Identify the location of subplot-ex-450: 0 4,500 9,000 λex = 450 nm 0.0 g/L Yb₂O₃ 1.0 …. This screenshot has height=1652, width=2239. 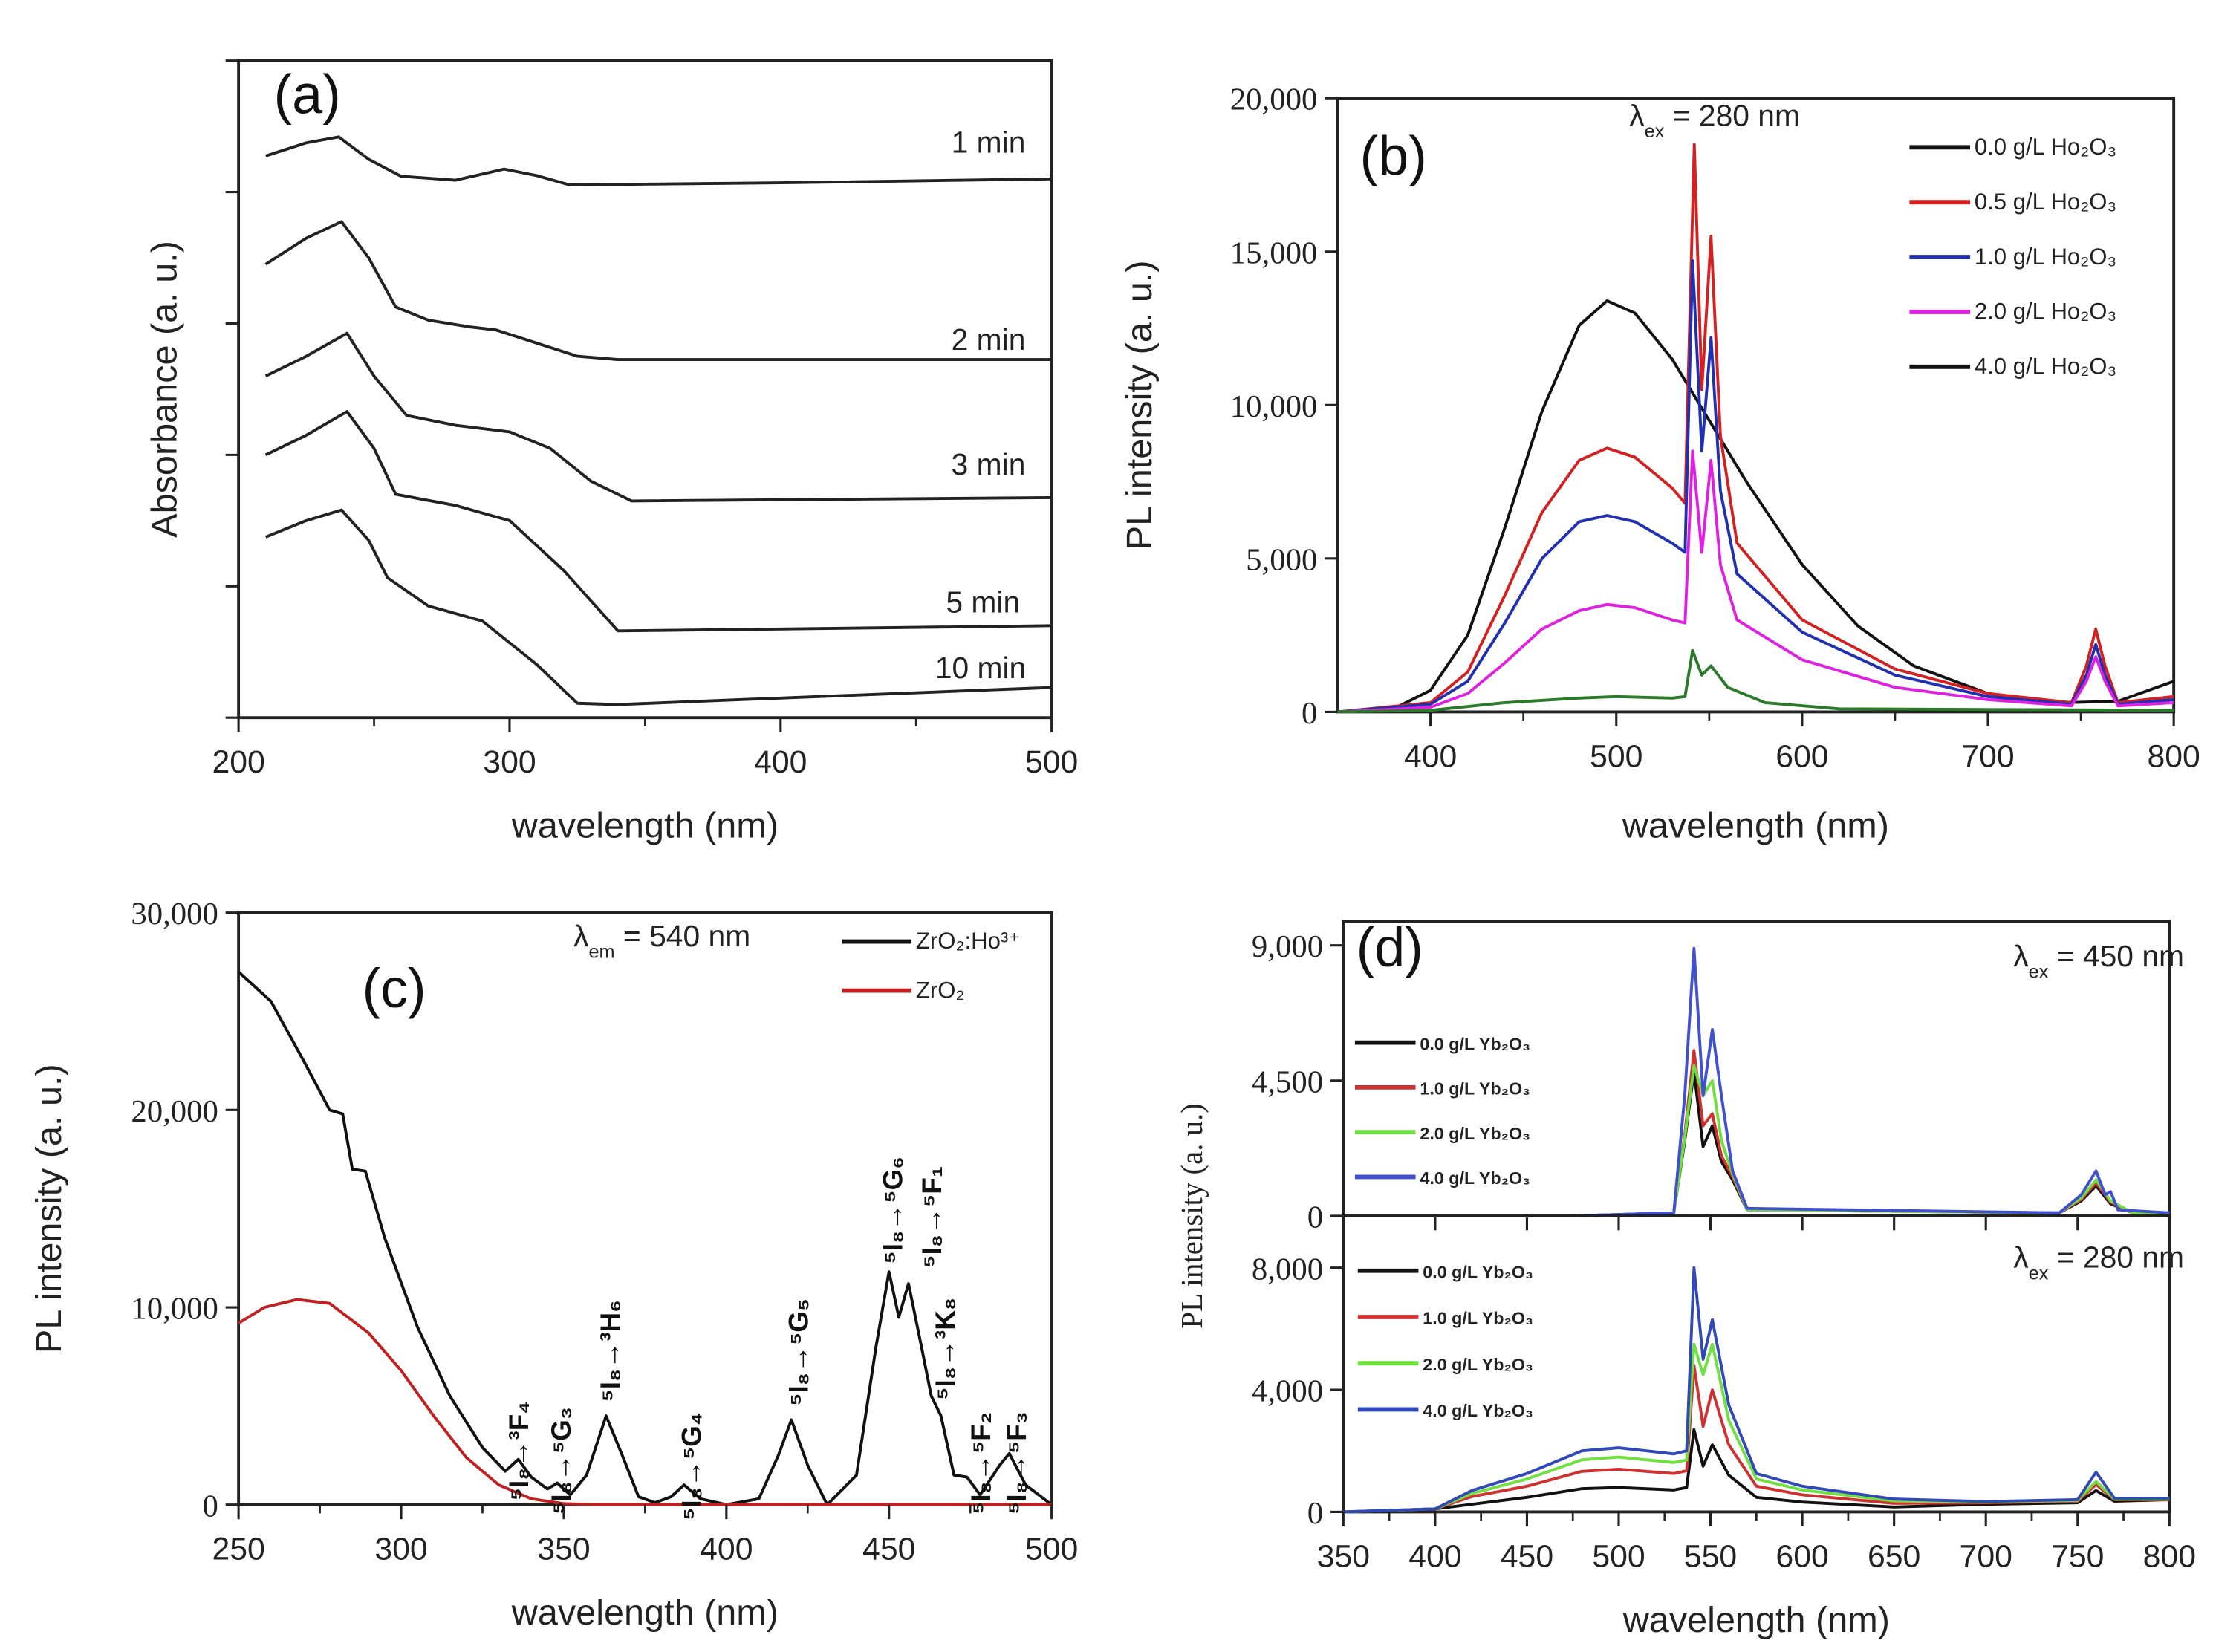
(1718, 1077).